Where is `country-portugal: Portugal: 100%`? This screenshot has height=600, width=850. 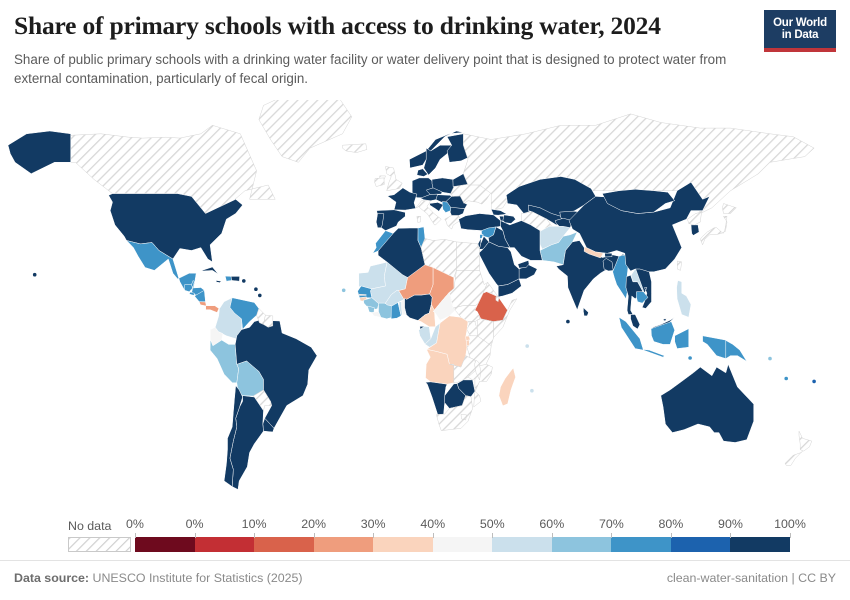 country-portugal: Portugal: 100% is located at coordinates (380, 221).